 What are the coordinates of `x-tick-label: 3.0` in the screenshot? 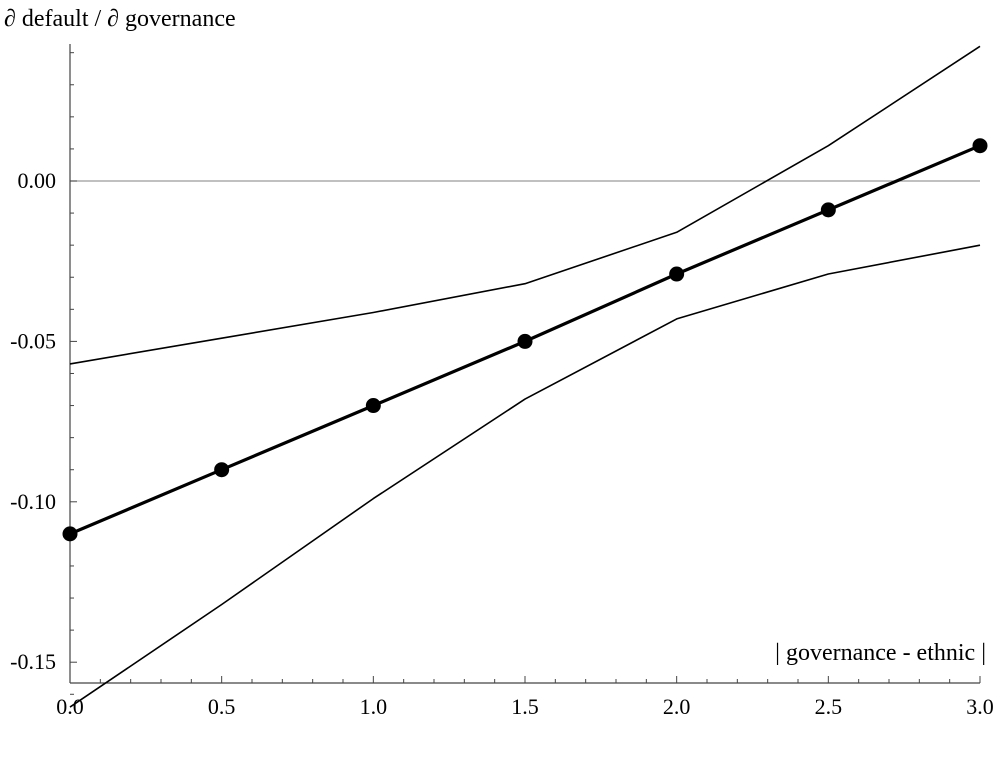 It's located at (980, 706).